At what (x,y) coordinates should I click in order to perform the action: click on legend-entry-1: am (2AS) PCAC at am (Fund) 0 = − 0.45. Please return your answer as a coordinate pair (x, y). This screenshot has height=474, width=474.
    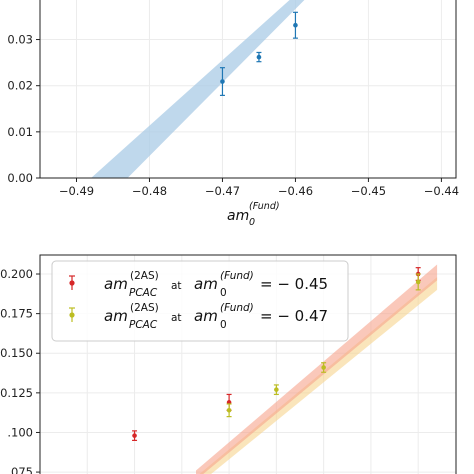
    Looking at the image, I should click on (198, 284).